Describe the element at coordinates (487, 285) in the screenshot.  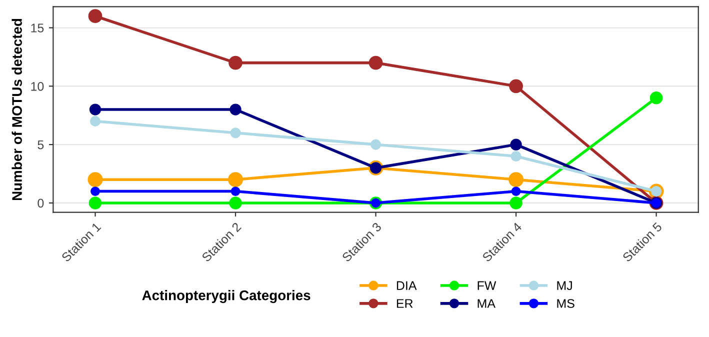
I see `legend-label: FW` at that location.